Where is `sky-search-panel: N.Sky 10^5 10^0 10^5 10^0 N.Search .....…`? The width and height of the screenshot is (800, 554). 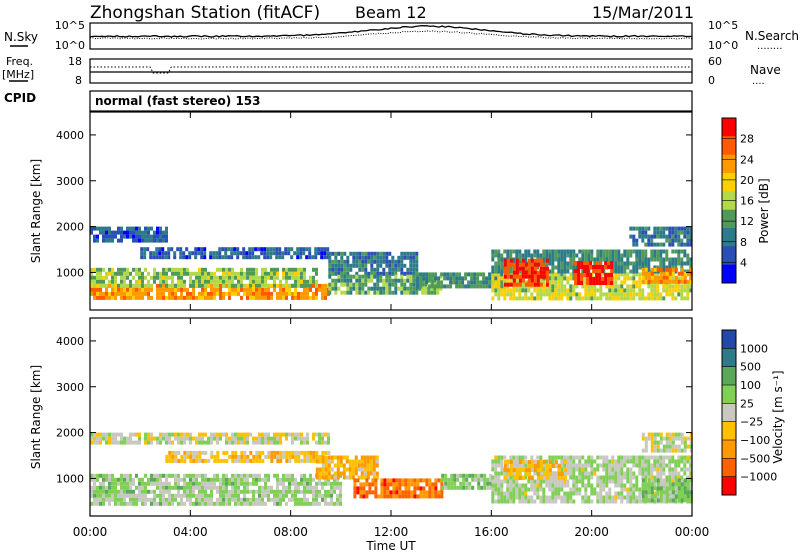
sky-search-panel: N.Sky 10^5 10^0 10^5 10^0 N.Search .....… is located at coordinates (401, 35).